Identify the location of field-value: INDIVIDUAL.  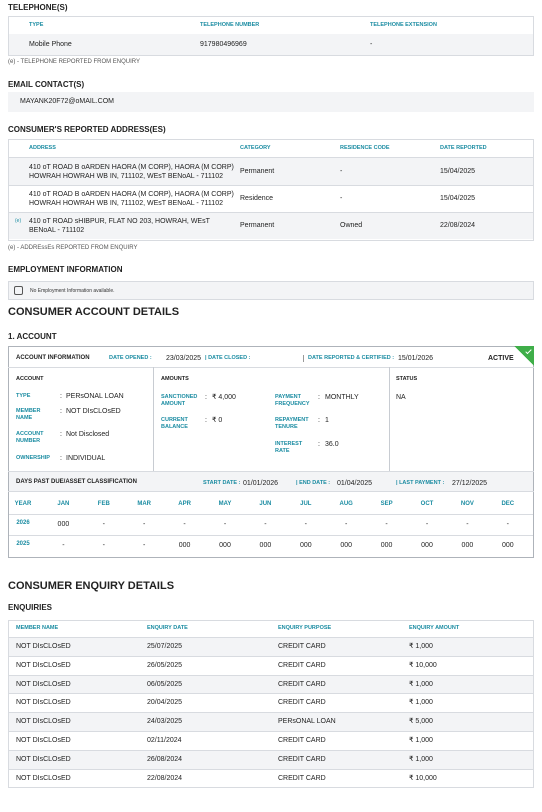
(86, 458).